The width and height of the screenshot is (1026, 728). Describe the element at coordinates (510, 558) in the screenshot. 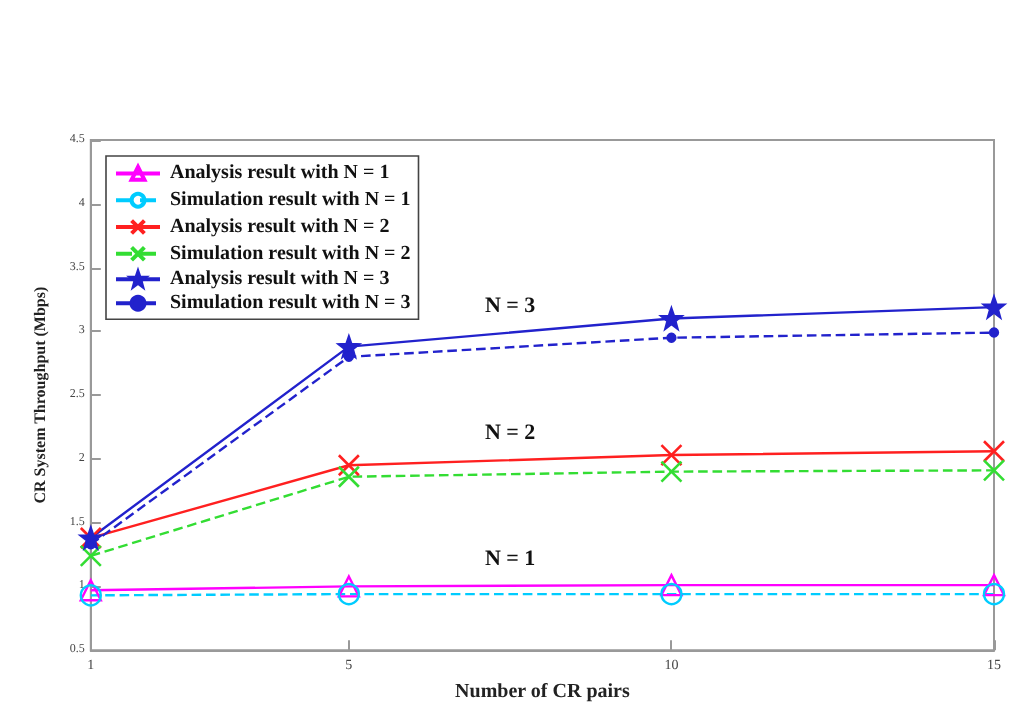

I see `annotation: N = 1` at that location.